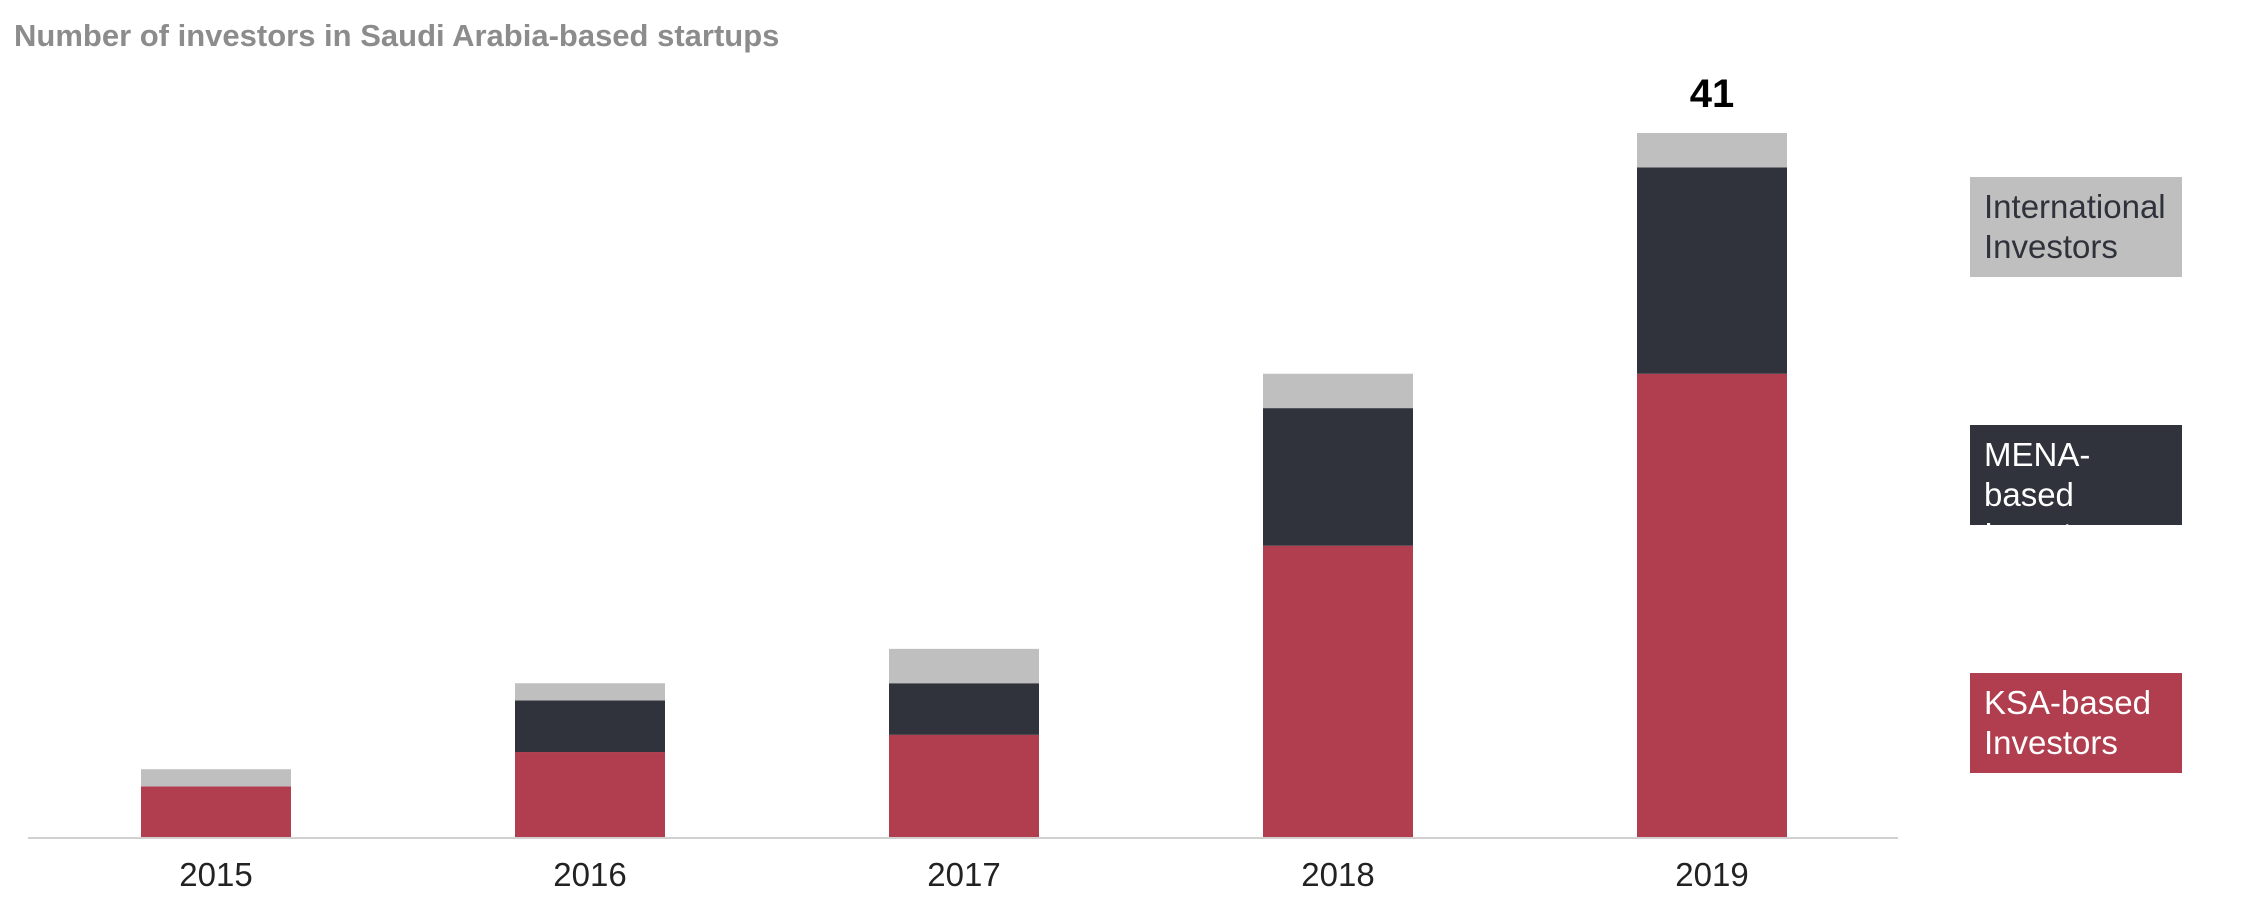 The height and width of the screenshot is (920, 2244). What do you see at coordinates (2067, 722) in the screenshot?
I see `legend-label-ksa: KSA-based Investors` at bounding box center [2067, 722].